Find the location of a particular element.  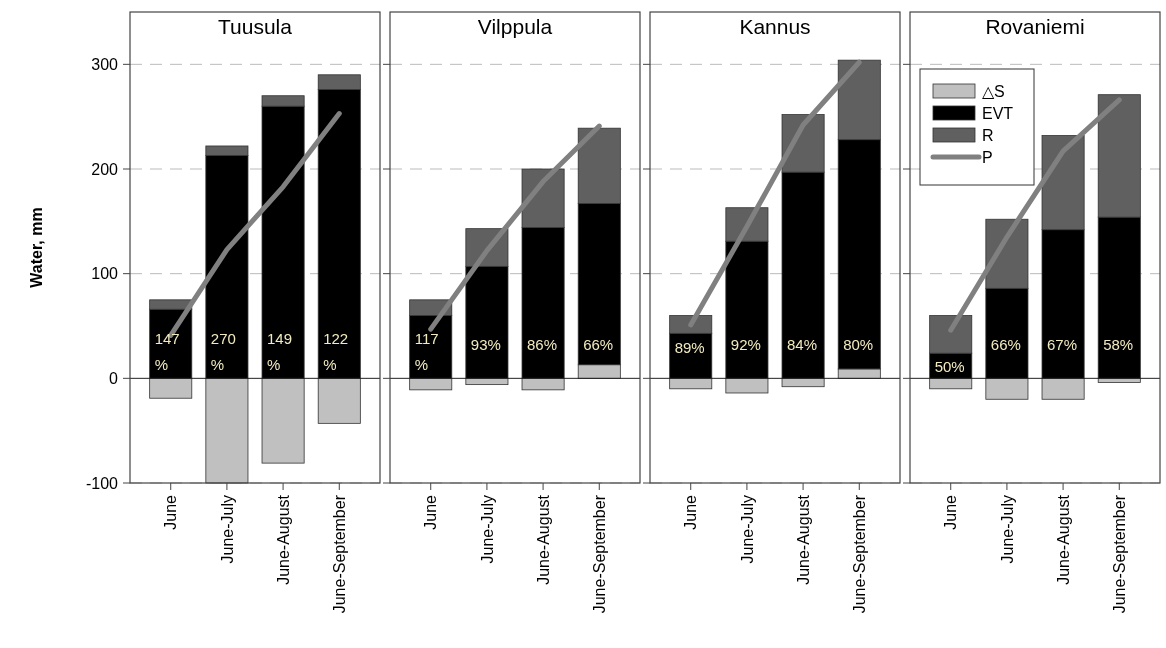

annotation: 58% is located at coordinates (1118, 344).